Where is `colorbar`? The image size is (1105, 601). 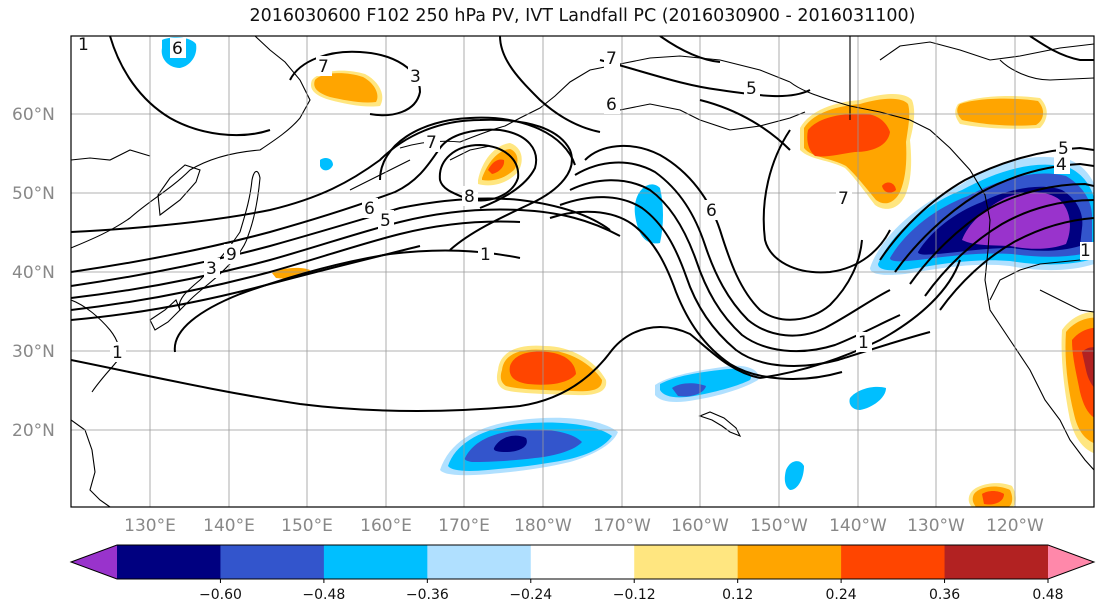
colorbar is located at coordinates (582, 562).